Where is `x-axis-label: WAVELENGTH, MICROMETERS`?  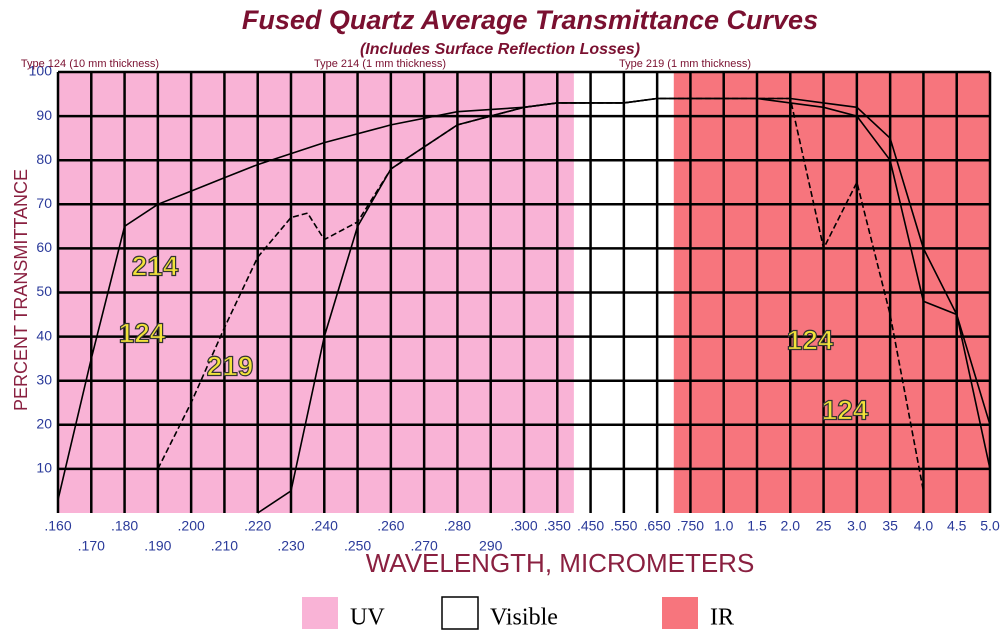
x-axis-label: WAVELENGTH, MICROMETERS is located at coordinates (560, 563).